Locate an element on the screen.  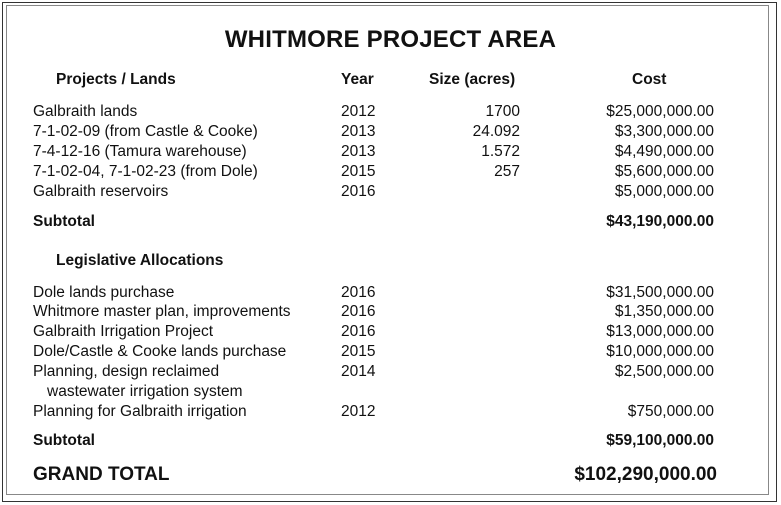
project-name: Galbraith reservoirs is located at coordinates (101, 191).